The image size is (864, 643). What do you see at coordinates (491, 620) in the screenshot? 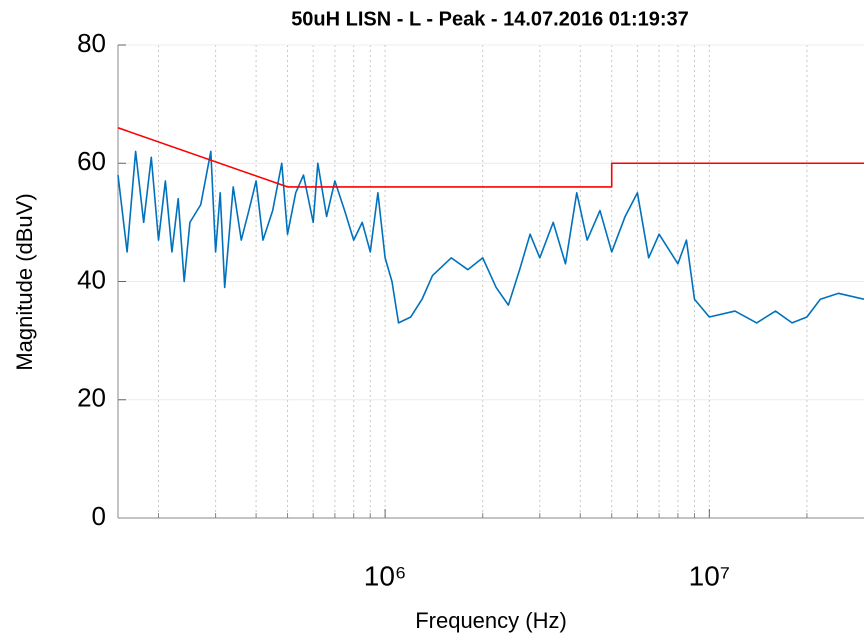
I see `x-axis-label: Frequency (Hz)` at bounding box center [491, 620].